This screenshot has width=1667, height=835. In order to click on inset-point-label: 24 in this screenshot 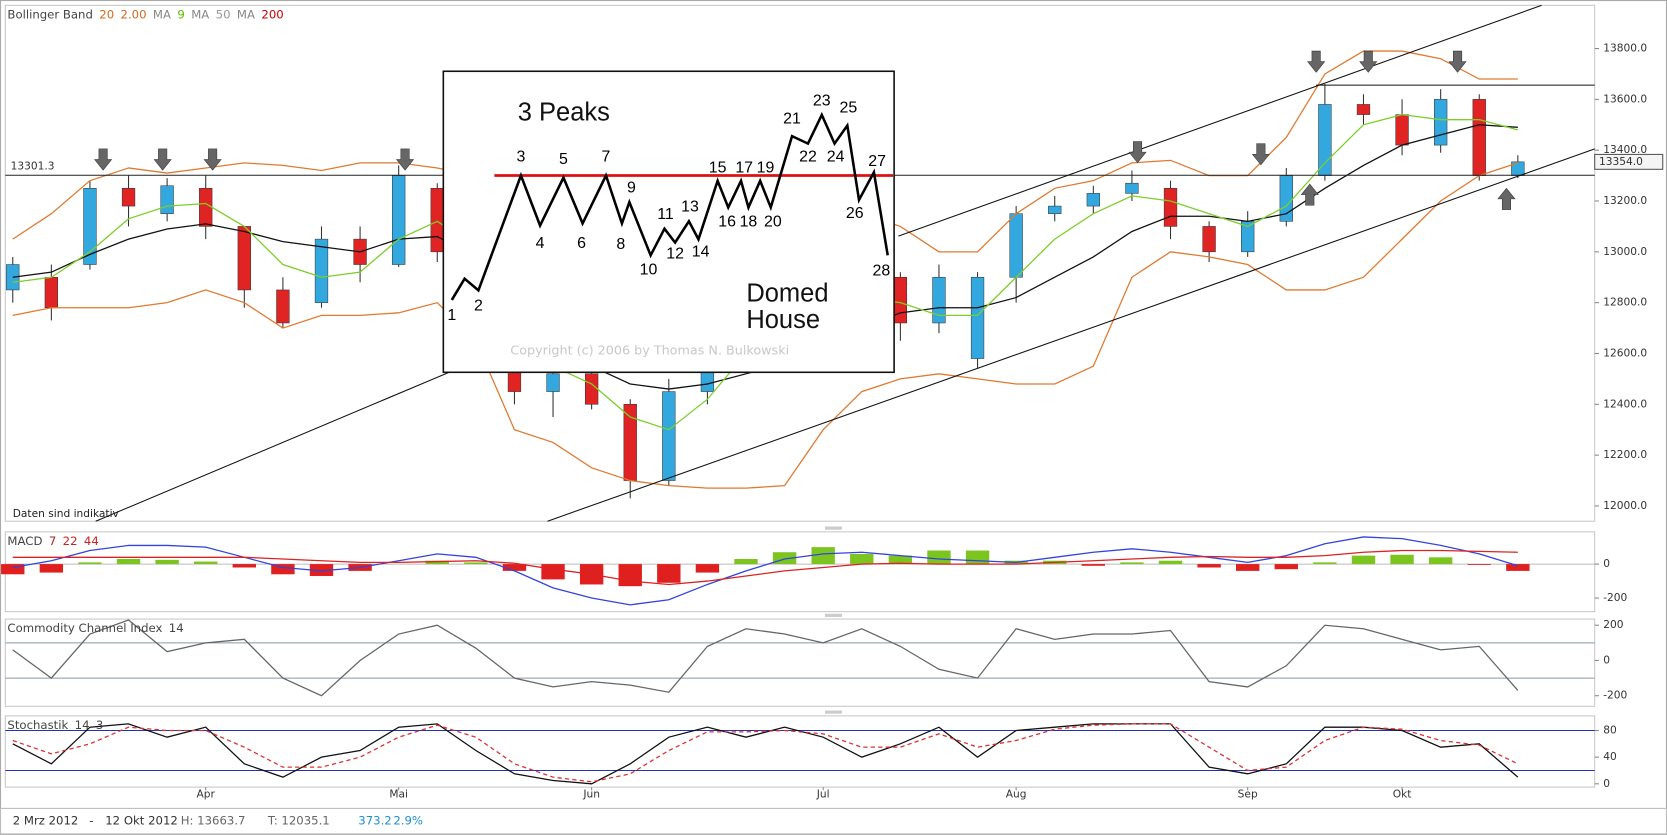, I will do `click(836, 157)`.